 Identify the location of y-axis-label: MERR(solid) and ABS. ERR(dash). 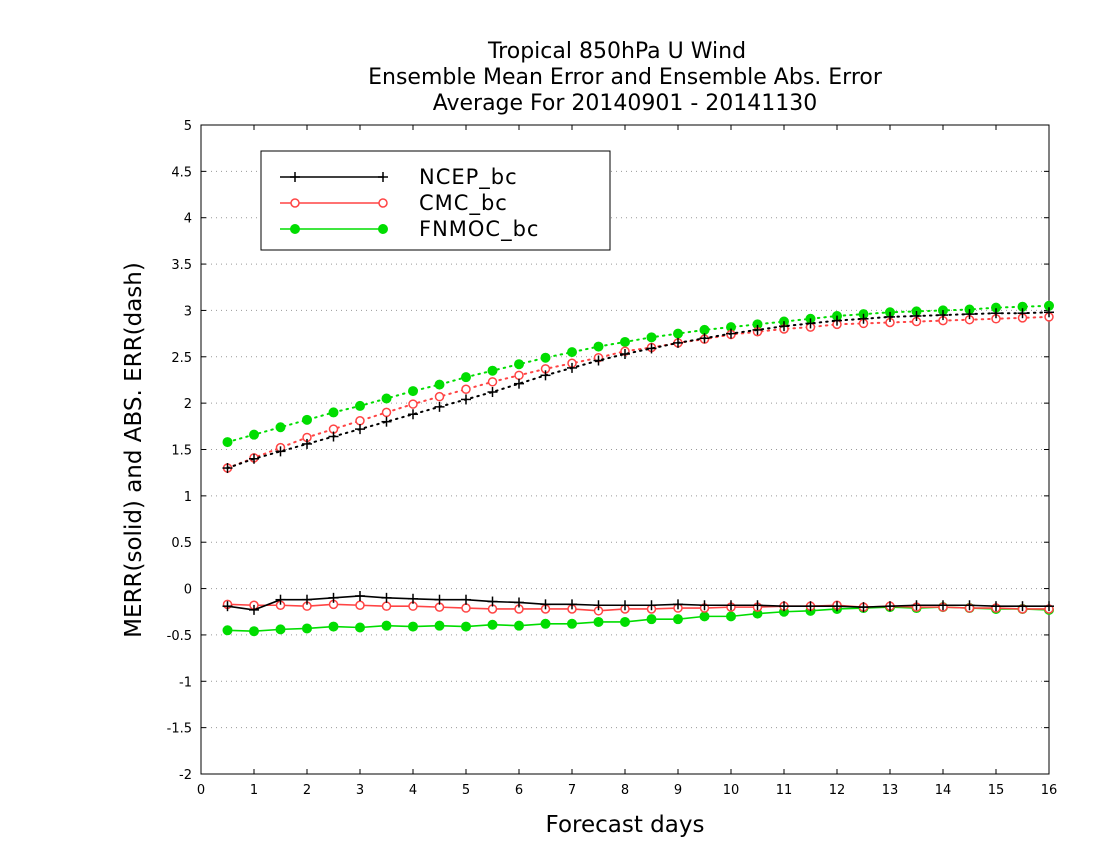
(134, 450).